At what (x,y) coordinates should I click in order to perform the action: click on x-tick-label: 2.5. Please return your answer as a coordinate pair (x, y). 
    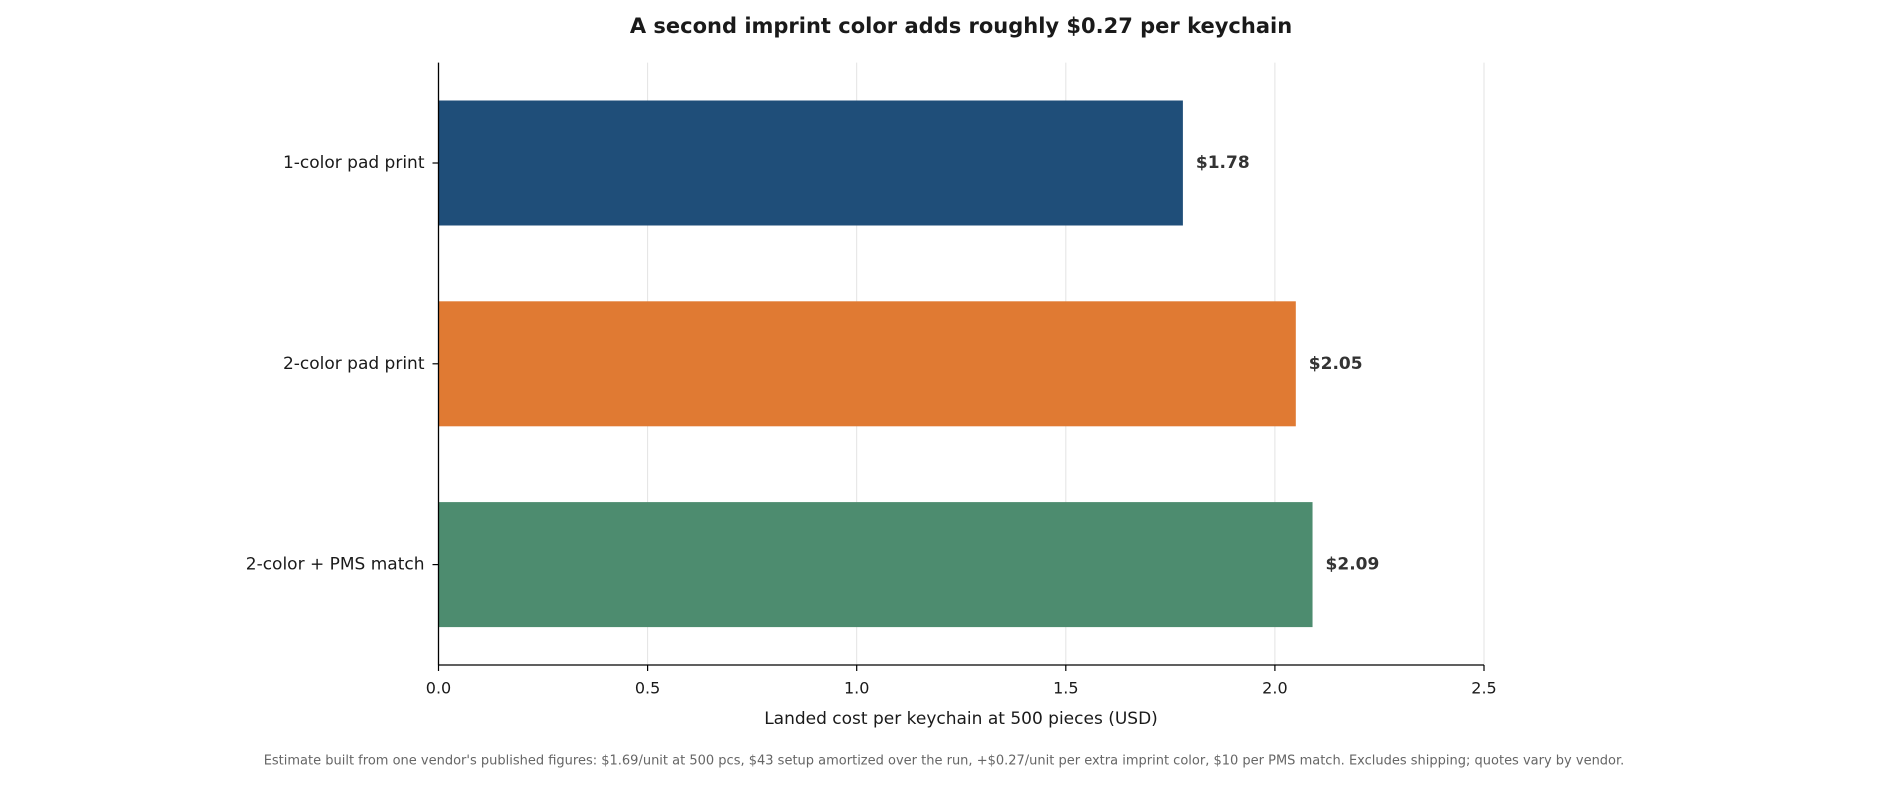
    Looking at the image, I should click on (1483, 688).